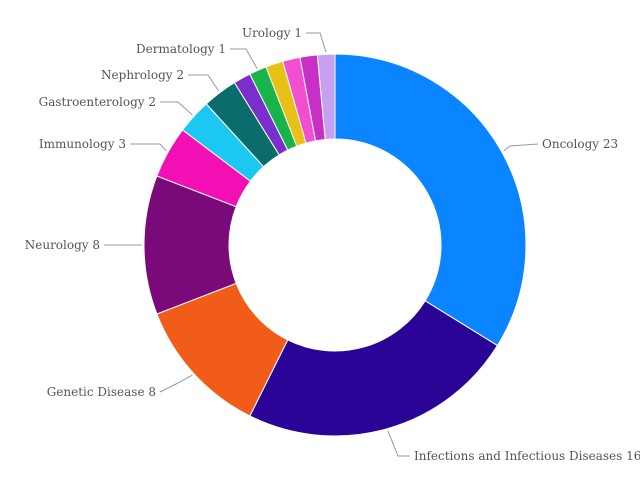  Describe the element at coordinates (62, 245) in the screenshot. I see `label-neurology: Neurology 8` at that location.